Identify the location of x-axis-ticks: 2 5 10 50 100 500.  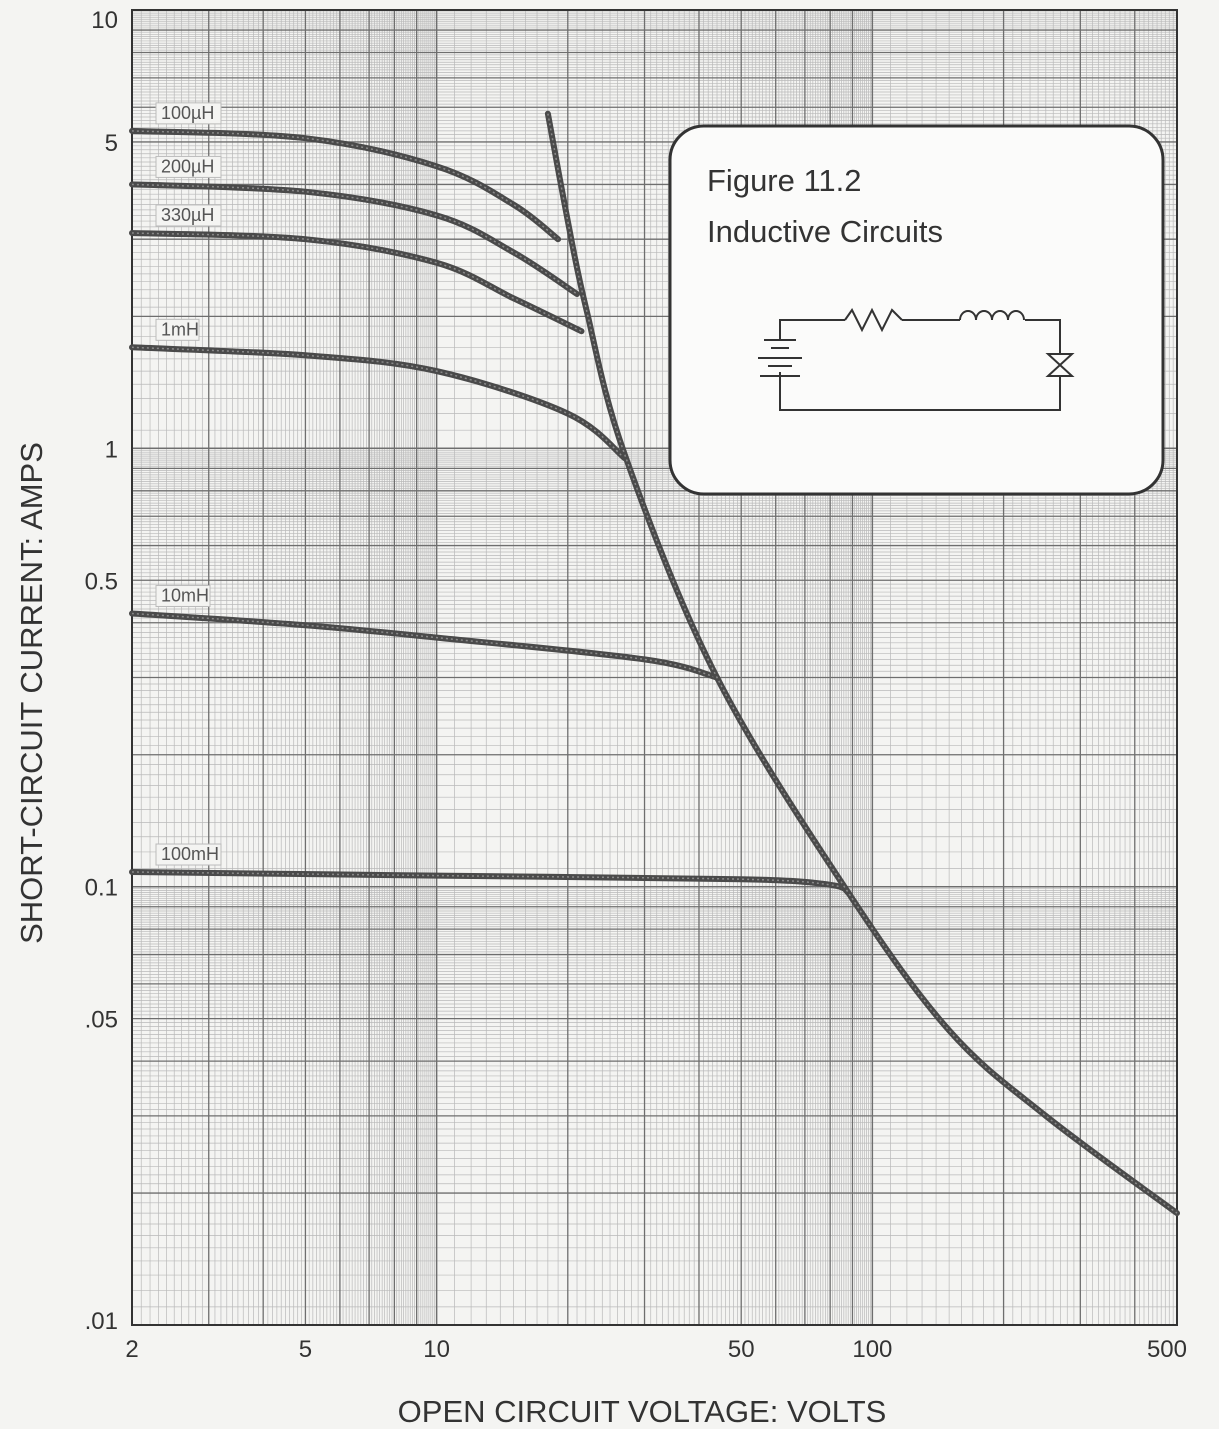
(656, 1349).